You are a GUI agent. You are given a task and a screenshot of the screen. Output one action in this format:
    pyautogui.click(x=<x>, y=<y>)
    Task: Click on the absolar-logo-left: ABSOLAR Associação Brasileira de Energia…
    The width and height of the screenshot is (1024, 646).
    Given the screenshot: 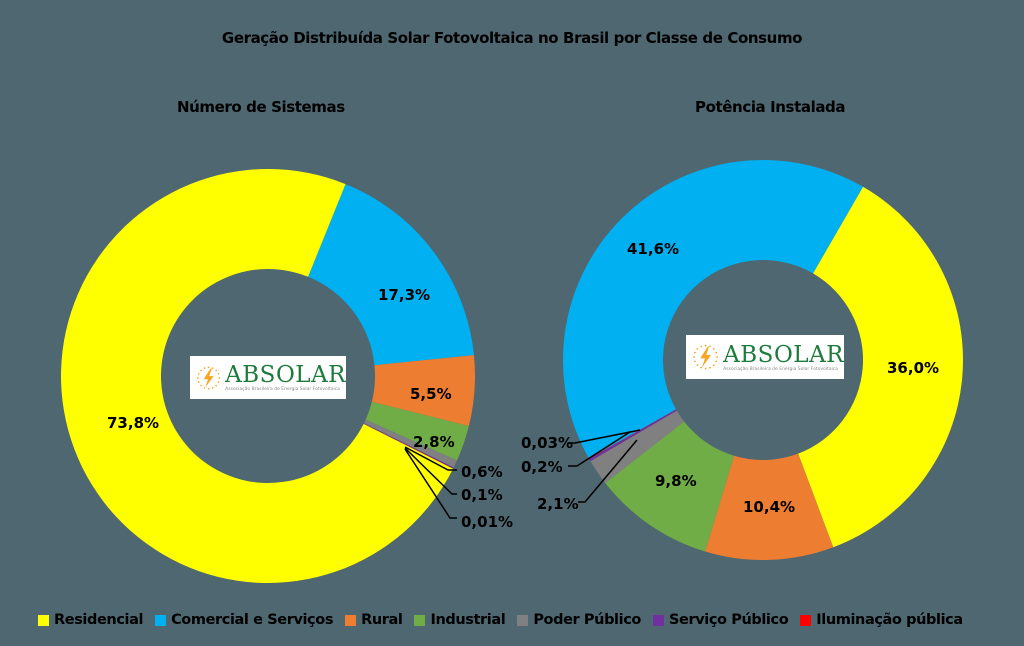 What is the action you would take?
    pyautogui.click(x=268, y=377)
    